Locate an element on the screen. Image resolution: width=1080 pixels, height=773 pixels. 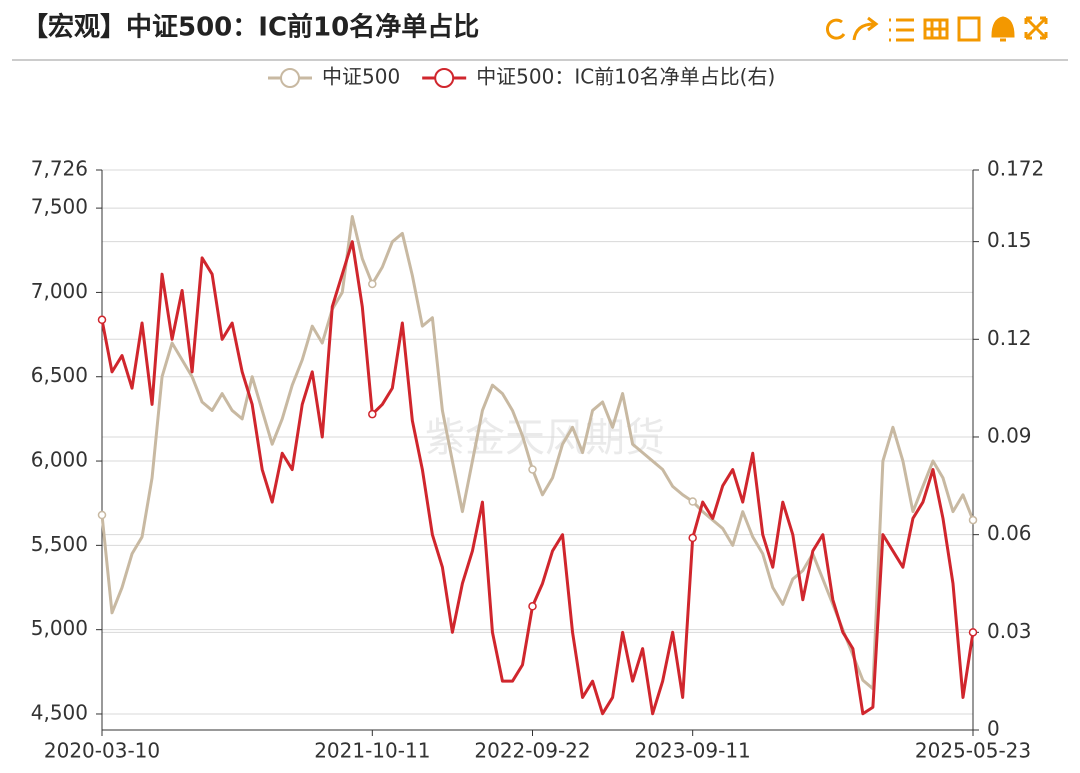
y-tick-label: 5,000 is located at coordinates (59, 628).